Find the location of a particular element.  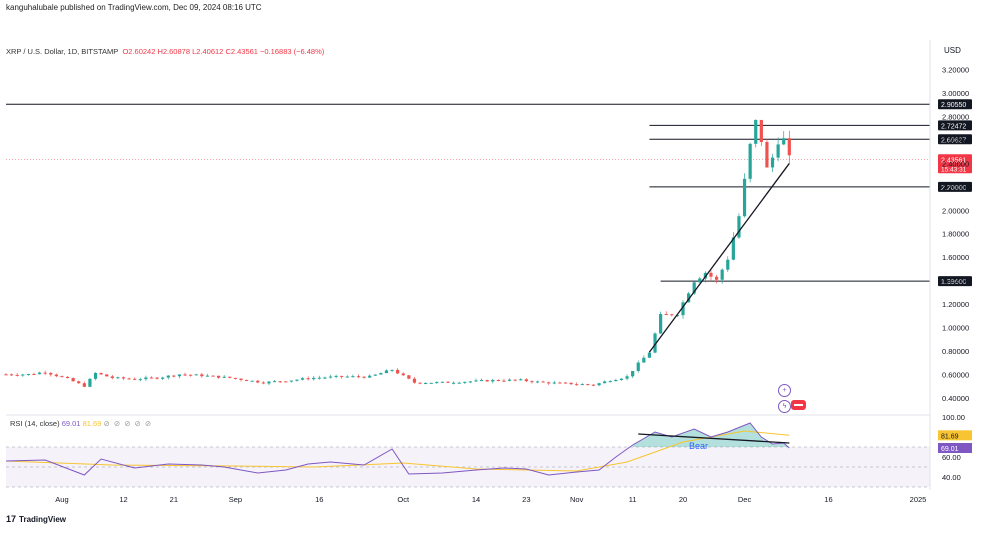

price-tick-label: 1.20000 is located at coordinates (955, 304).